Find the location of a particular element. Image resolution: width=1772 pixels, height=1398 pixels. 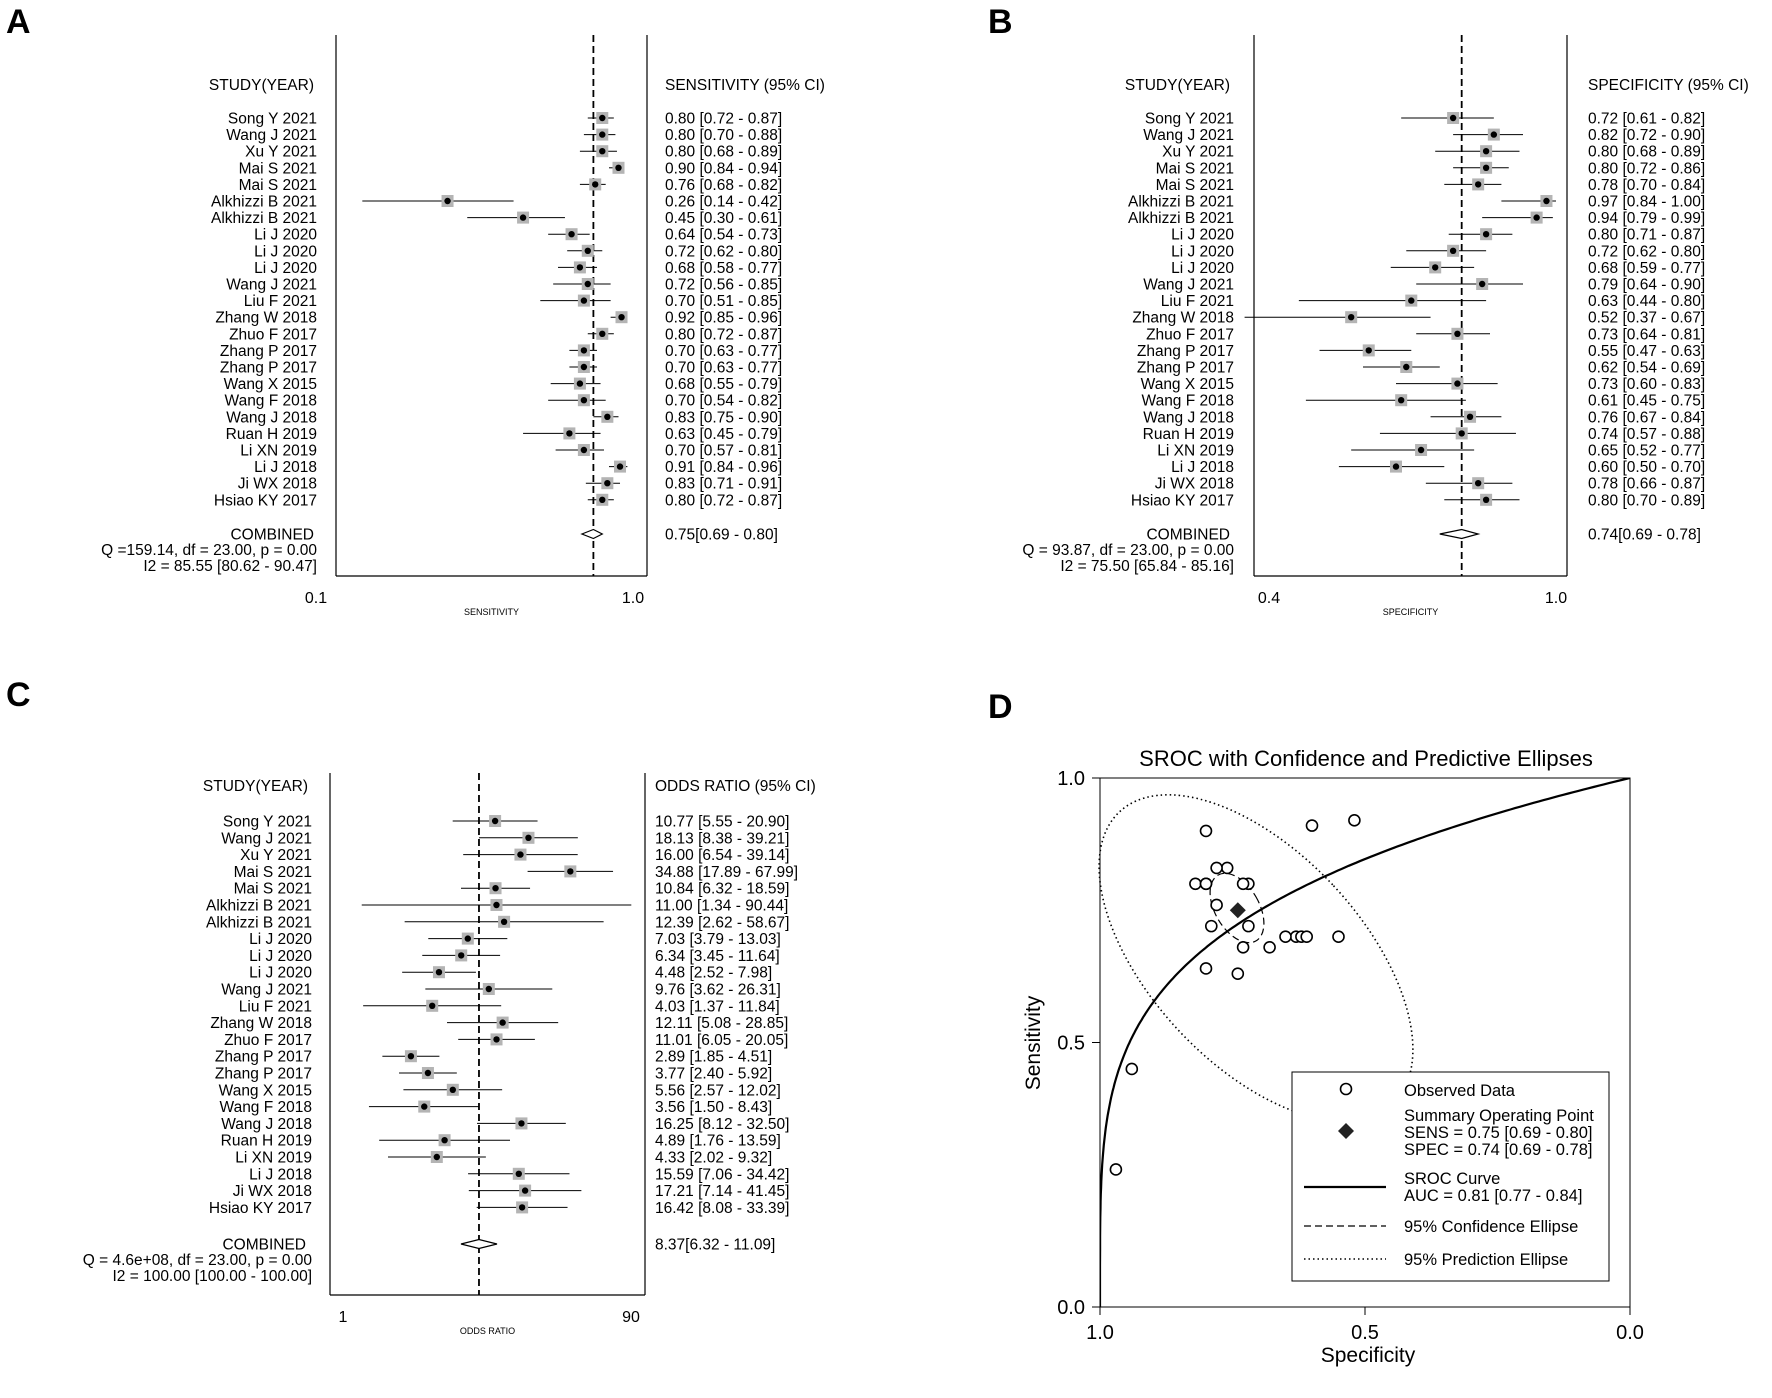

x-tick-label: 0.5 is located at coordinates (1365, 1333).